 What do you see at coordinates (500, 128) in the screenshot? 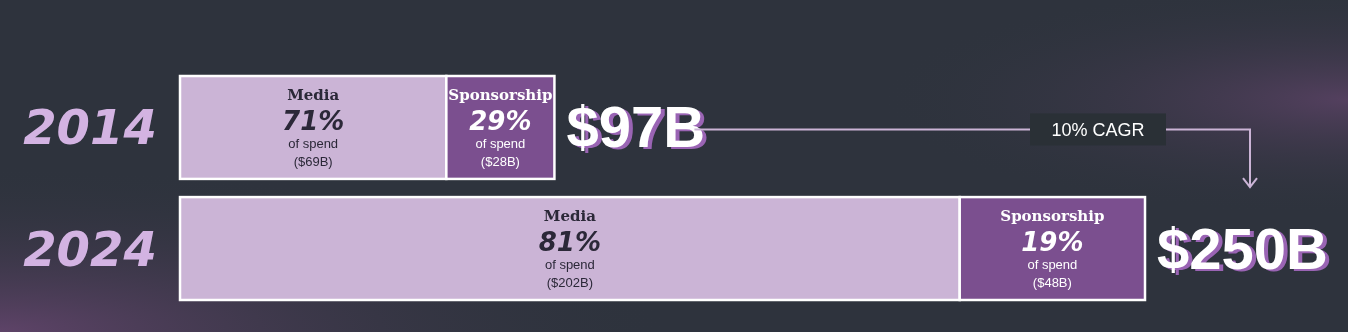
I see `annotation: 29% of spend` at bounding box center [500, 128].